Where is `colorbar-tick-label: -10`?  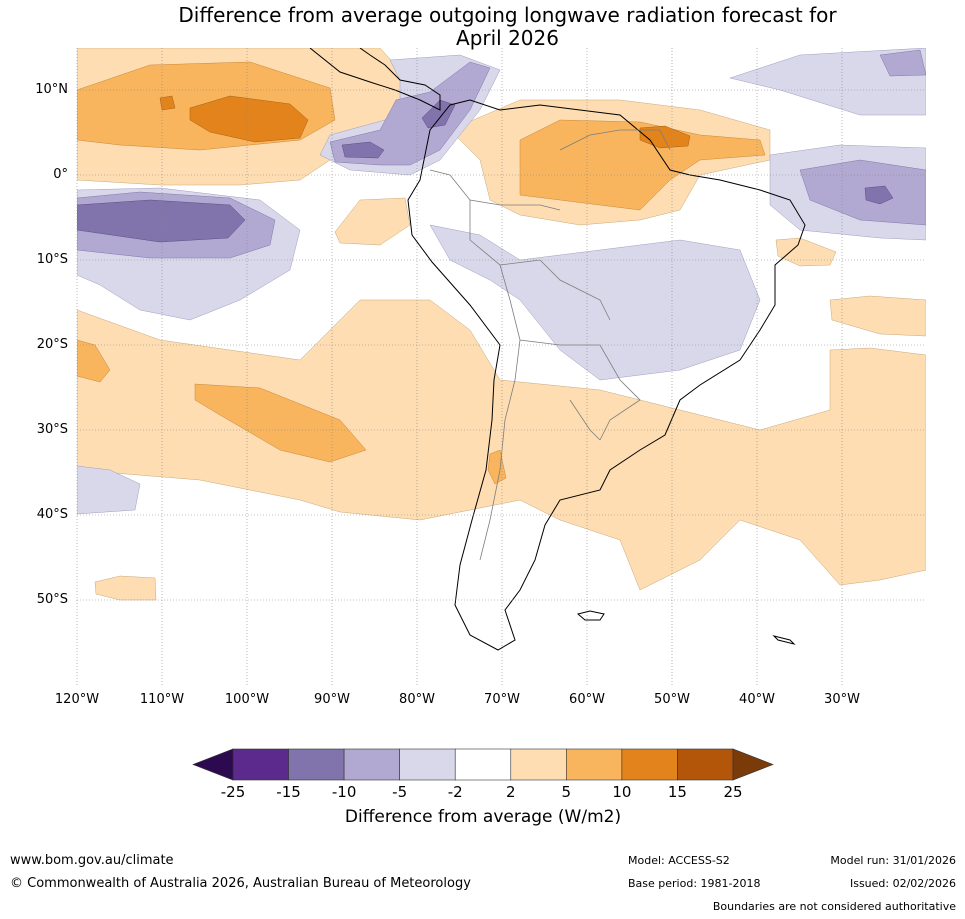
colorbar-tick-label: -10 is located at coordinates (344, 792).